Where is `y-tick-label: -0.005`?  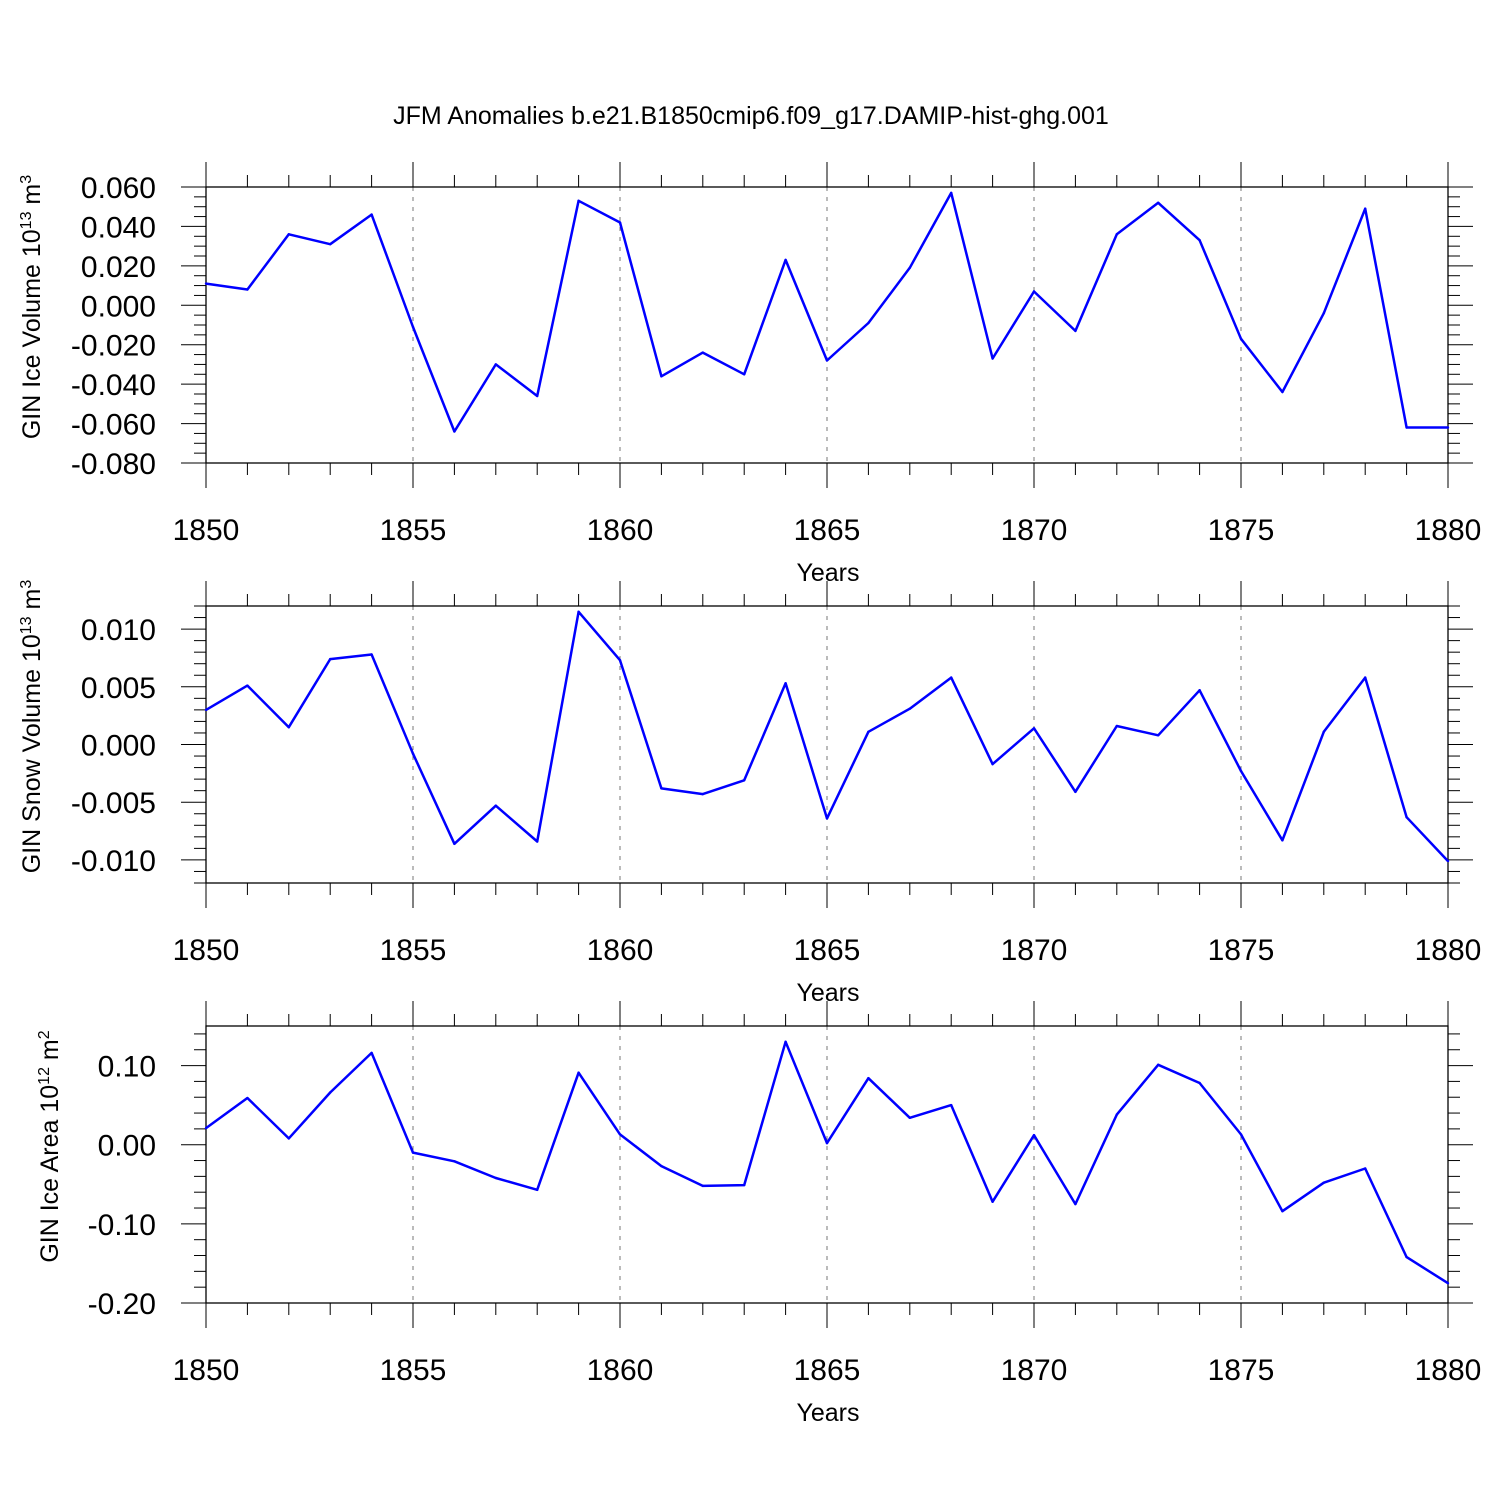 y-tick-label: -0.005 is located at coordinates (113, 803).